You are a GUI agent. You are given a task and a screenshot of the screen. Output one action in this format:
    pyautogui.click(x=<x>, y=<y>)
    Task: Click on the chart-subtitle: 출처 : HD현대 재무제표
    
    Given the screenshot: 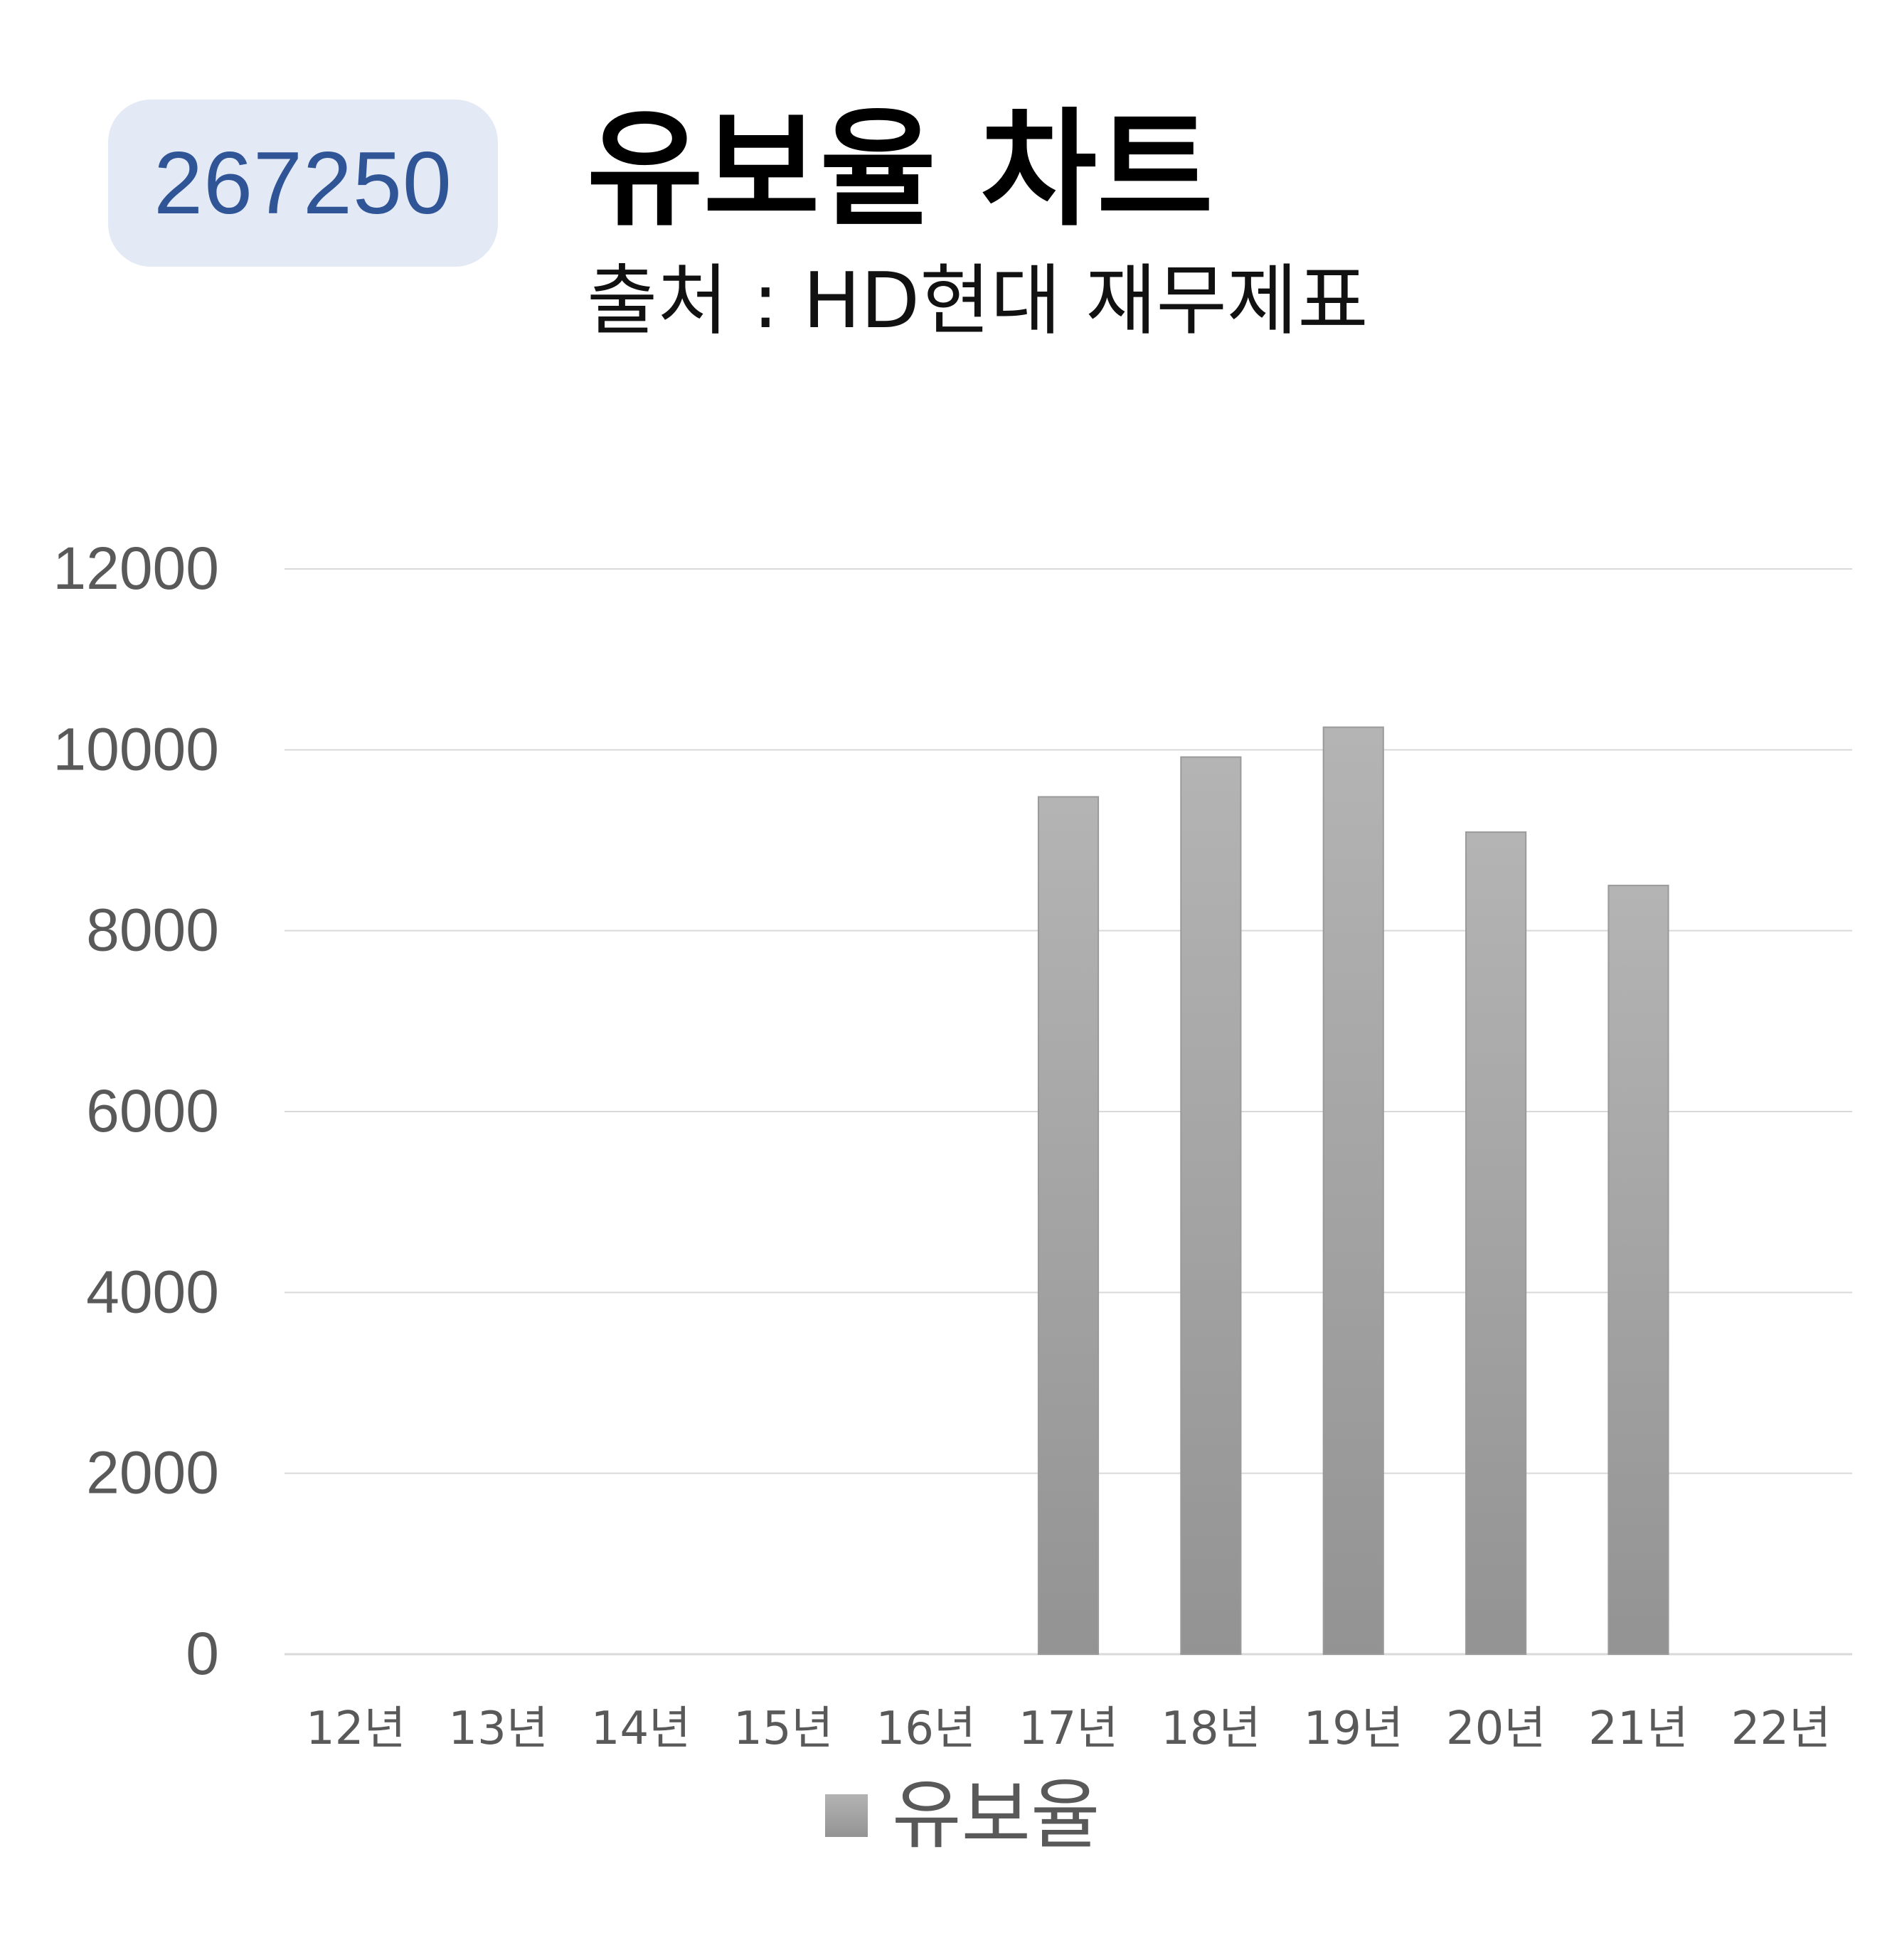 What is the action you would take?
    pyautogui.click(x=978, y=301)
    